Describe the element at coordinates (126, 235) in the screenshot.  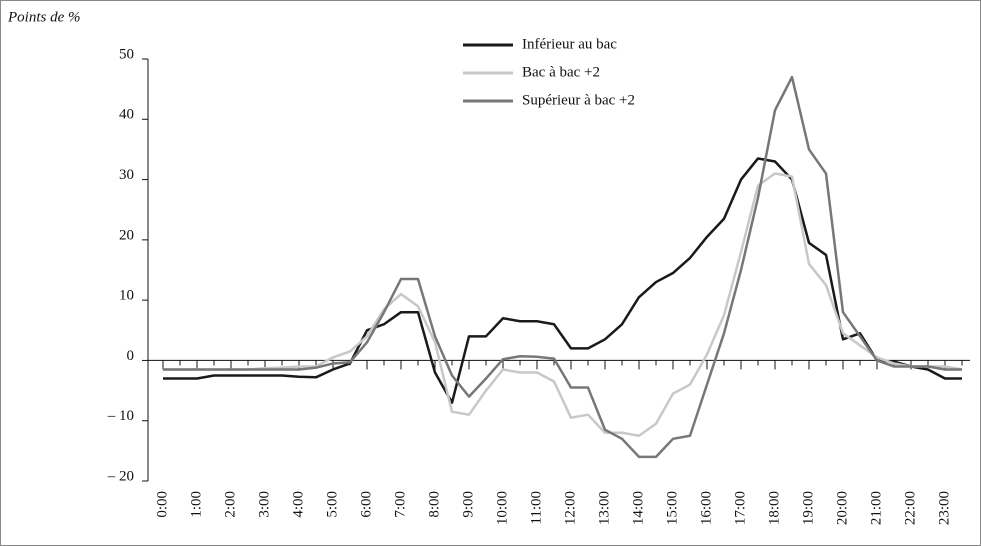
I see `y-tick-label: 20` at that location.